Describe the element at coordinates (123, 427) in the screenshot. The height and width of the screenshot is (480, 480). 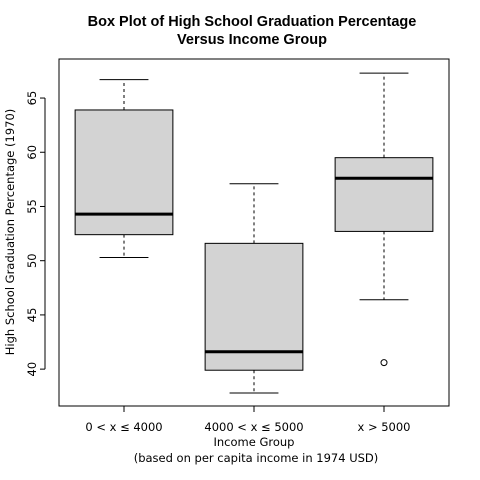
I see `x-tick-label: 0 < x ≤ 4000` at that location.